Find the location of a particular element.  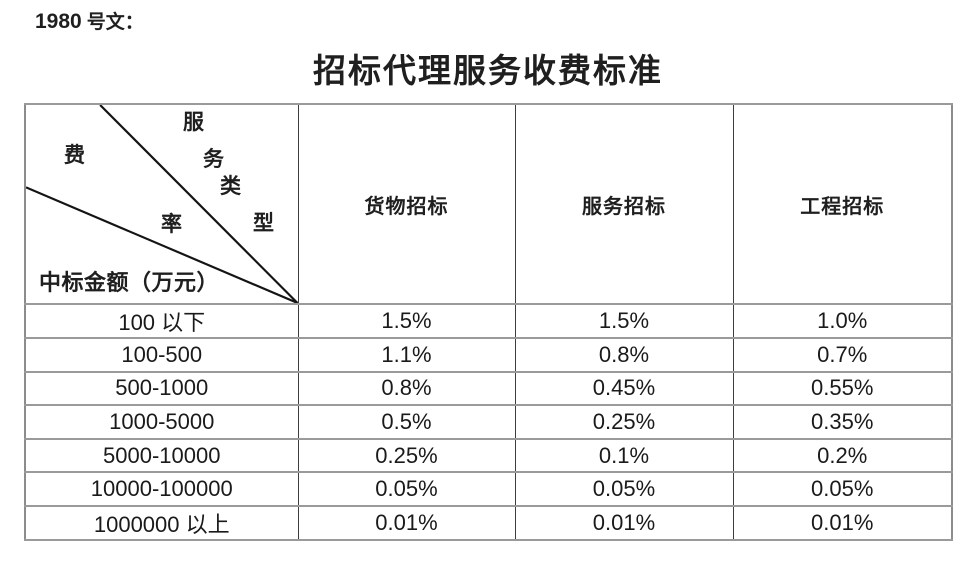

table-row: 10000-100000 0.05% 0.05% 0.05% is located at coordinates (488, 489).